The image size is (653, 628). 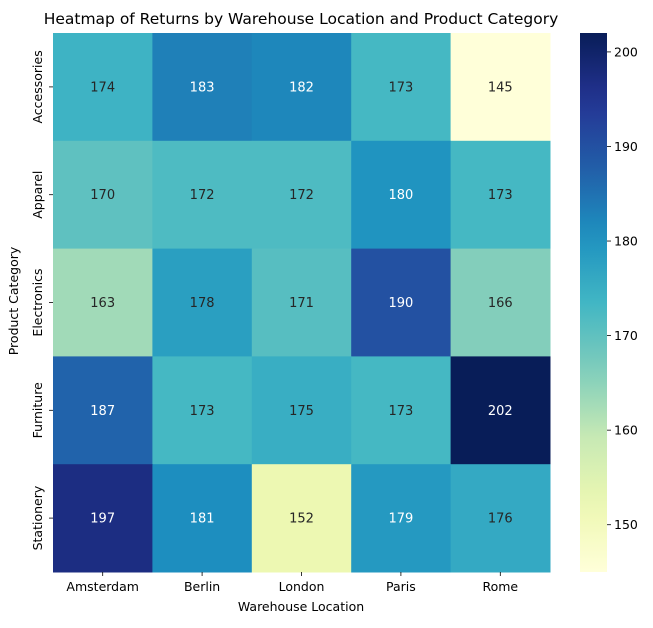 What do you see at coordinates (500, 586) in the screenshot?
I see `x-tick-label: Rome` at bounding box center [500, 586].